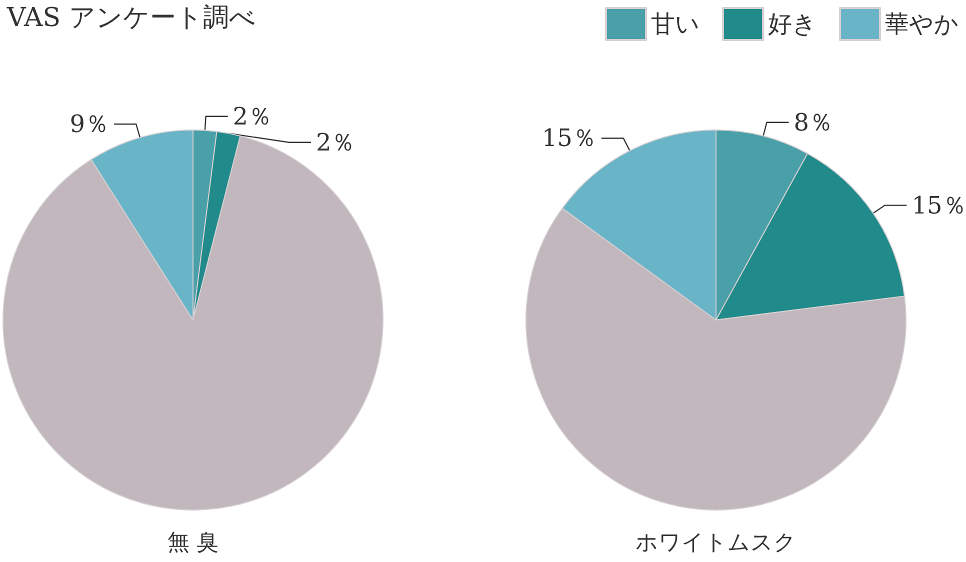 Image resolution: width=966 pixels, height=562 pixels. What do you see at coordinates (675, 24) in the screenshot?
I see `legend-label: 甘い` at bounding box center [675, 24].